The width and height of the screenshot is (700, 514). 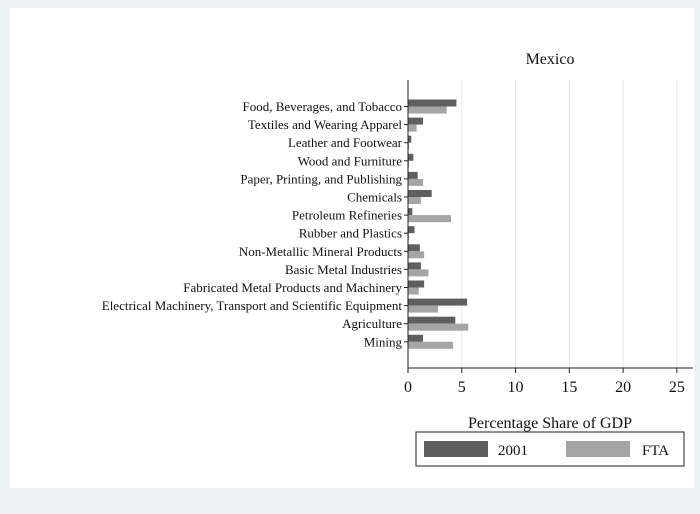 I want to click on x-tick-label: 25, so click(x=677, y=387).